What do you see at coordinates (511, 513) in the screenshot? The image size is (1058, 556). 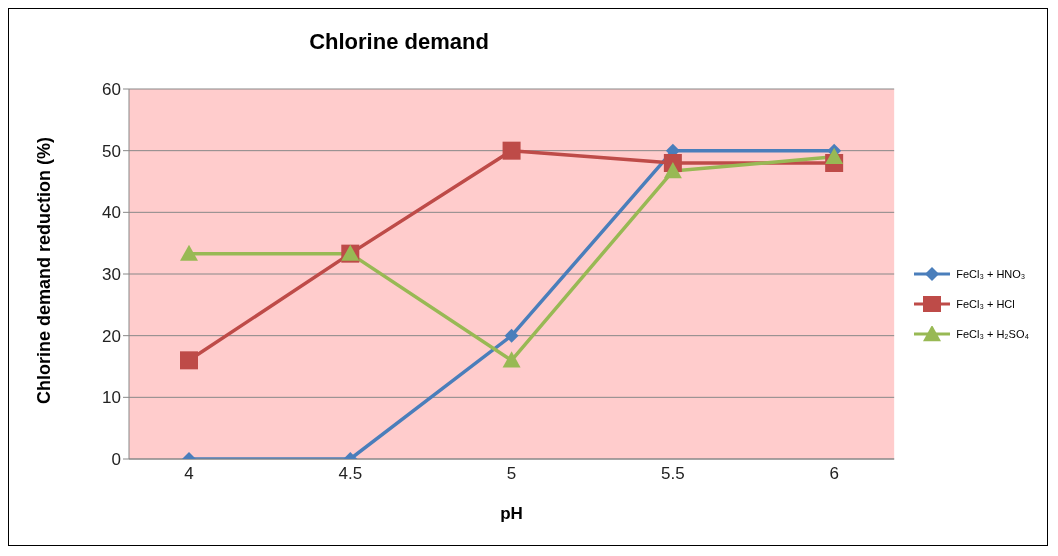 I see `x-axis-title: pH` at bounding box center [511, 513].